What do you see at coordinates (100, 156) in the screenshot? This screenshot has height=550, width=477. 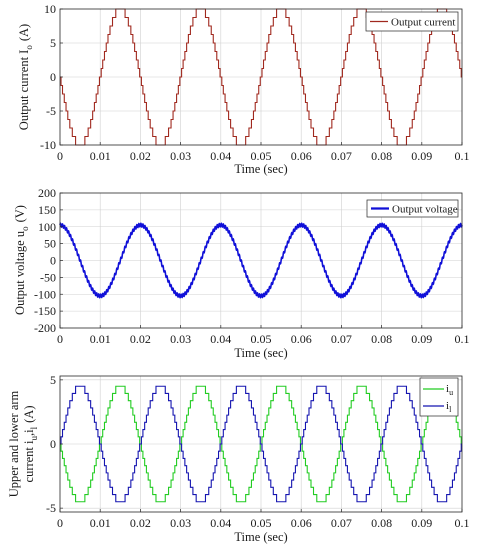 I see `current-x-tick-label: 0.01` at bounding box center [100, 156].